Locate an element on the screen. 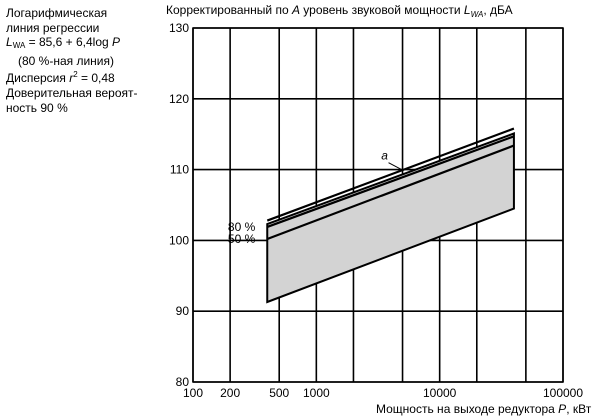 The height and width of the screenshot is (418, 605). dispersion-r: r is located at coordinates (71, 78).